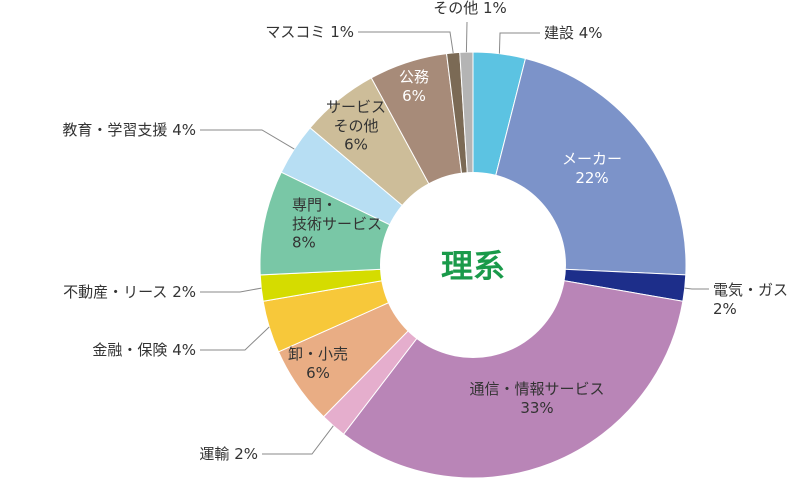 The height and width of the screenshot is (492, 800). I want to click on label-7: 不動産・リース 2%, so click(129, 292).